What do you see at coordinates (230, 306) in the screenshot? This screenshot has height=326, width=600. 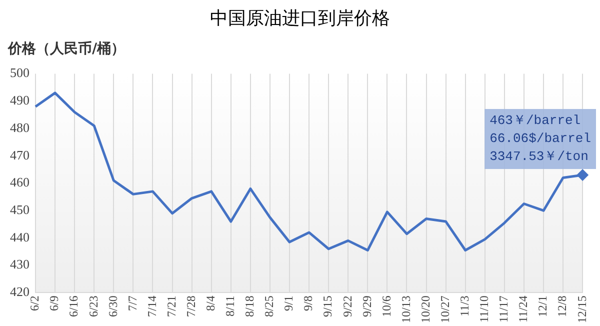 I see `x-tick-label: 8/11` at bounding box center [230, 306].